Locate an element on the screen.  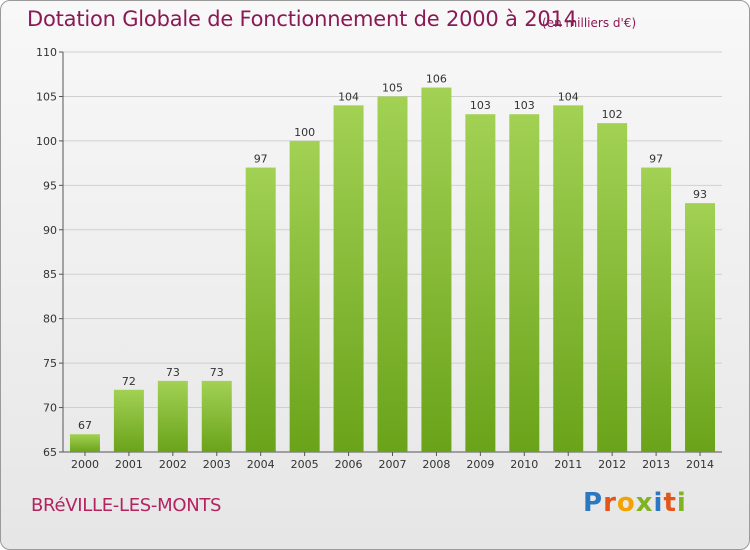
y-tick-label: 90 is located at coordinates (50, 230).